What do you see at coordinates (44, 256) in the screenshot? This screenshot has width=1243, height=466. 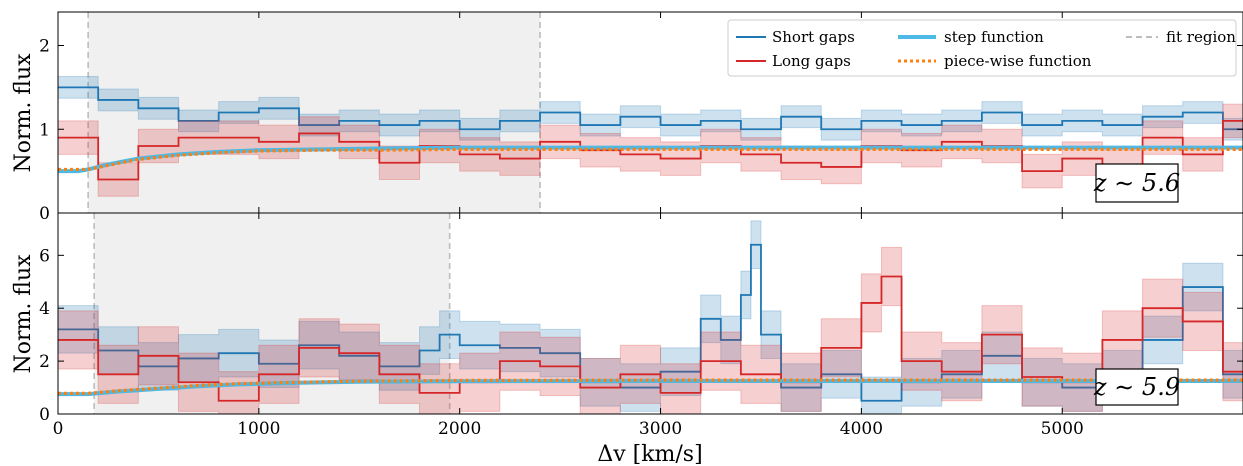 I see `bottom-y-tick-label-3: 6` at bounding box center [44, 256].